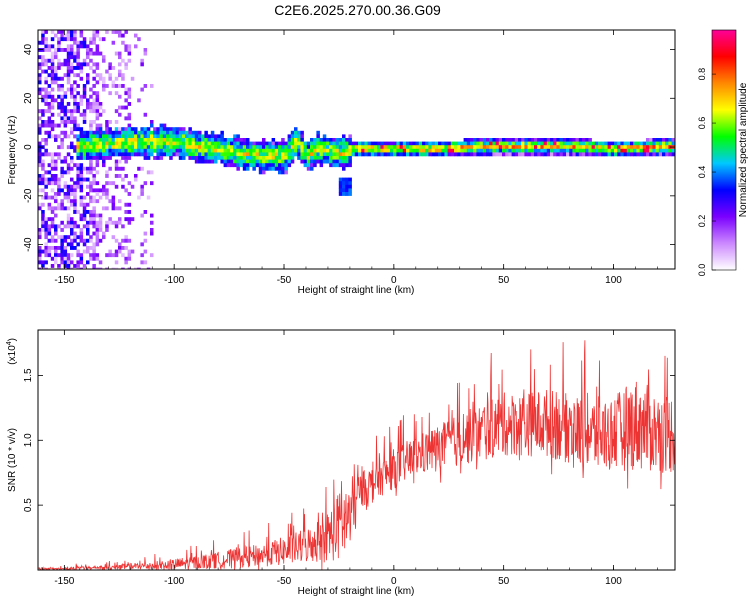 This screenshot has width=750, height=600. Describe the element at coordinates (504, 581) in the screenshot. I see `x-tick-label: 50` at that location.